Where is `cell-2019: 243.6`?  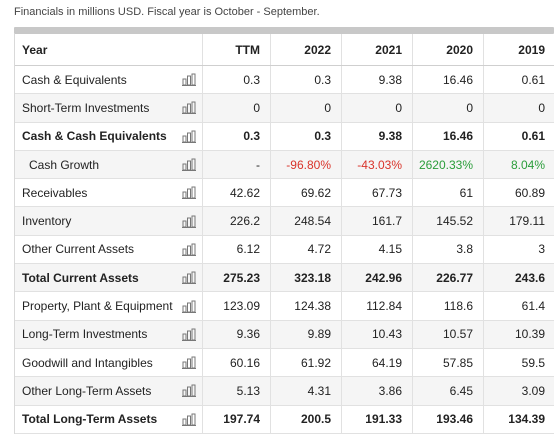
cell-2019: 243.6 is located at coordinates (529, 277).